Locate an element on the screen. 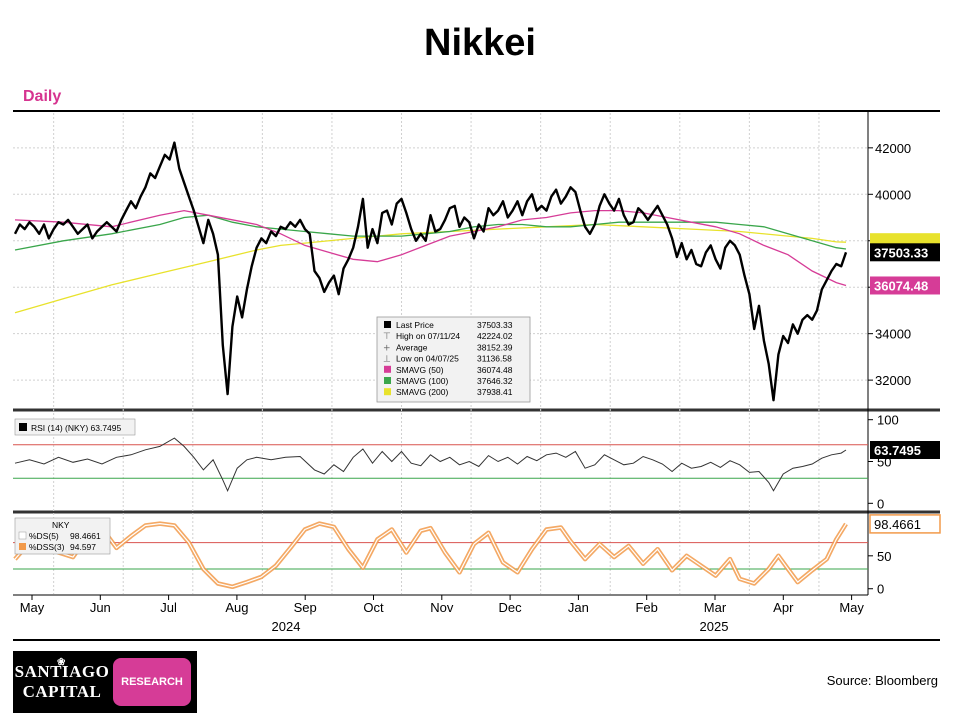 The image size is (960, 720). legend-label: SMAVG (200) is located at coordinates (422, 392).